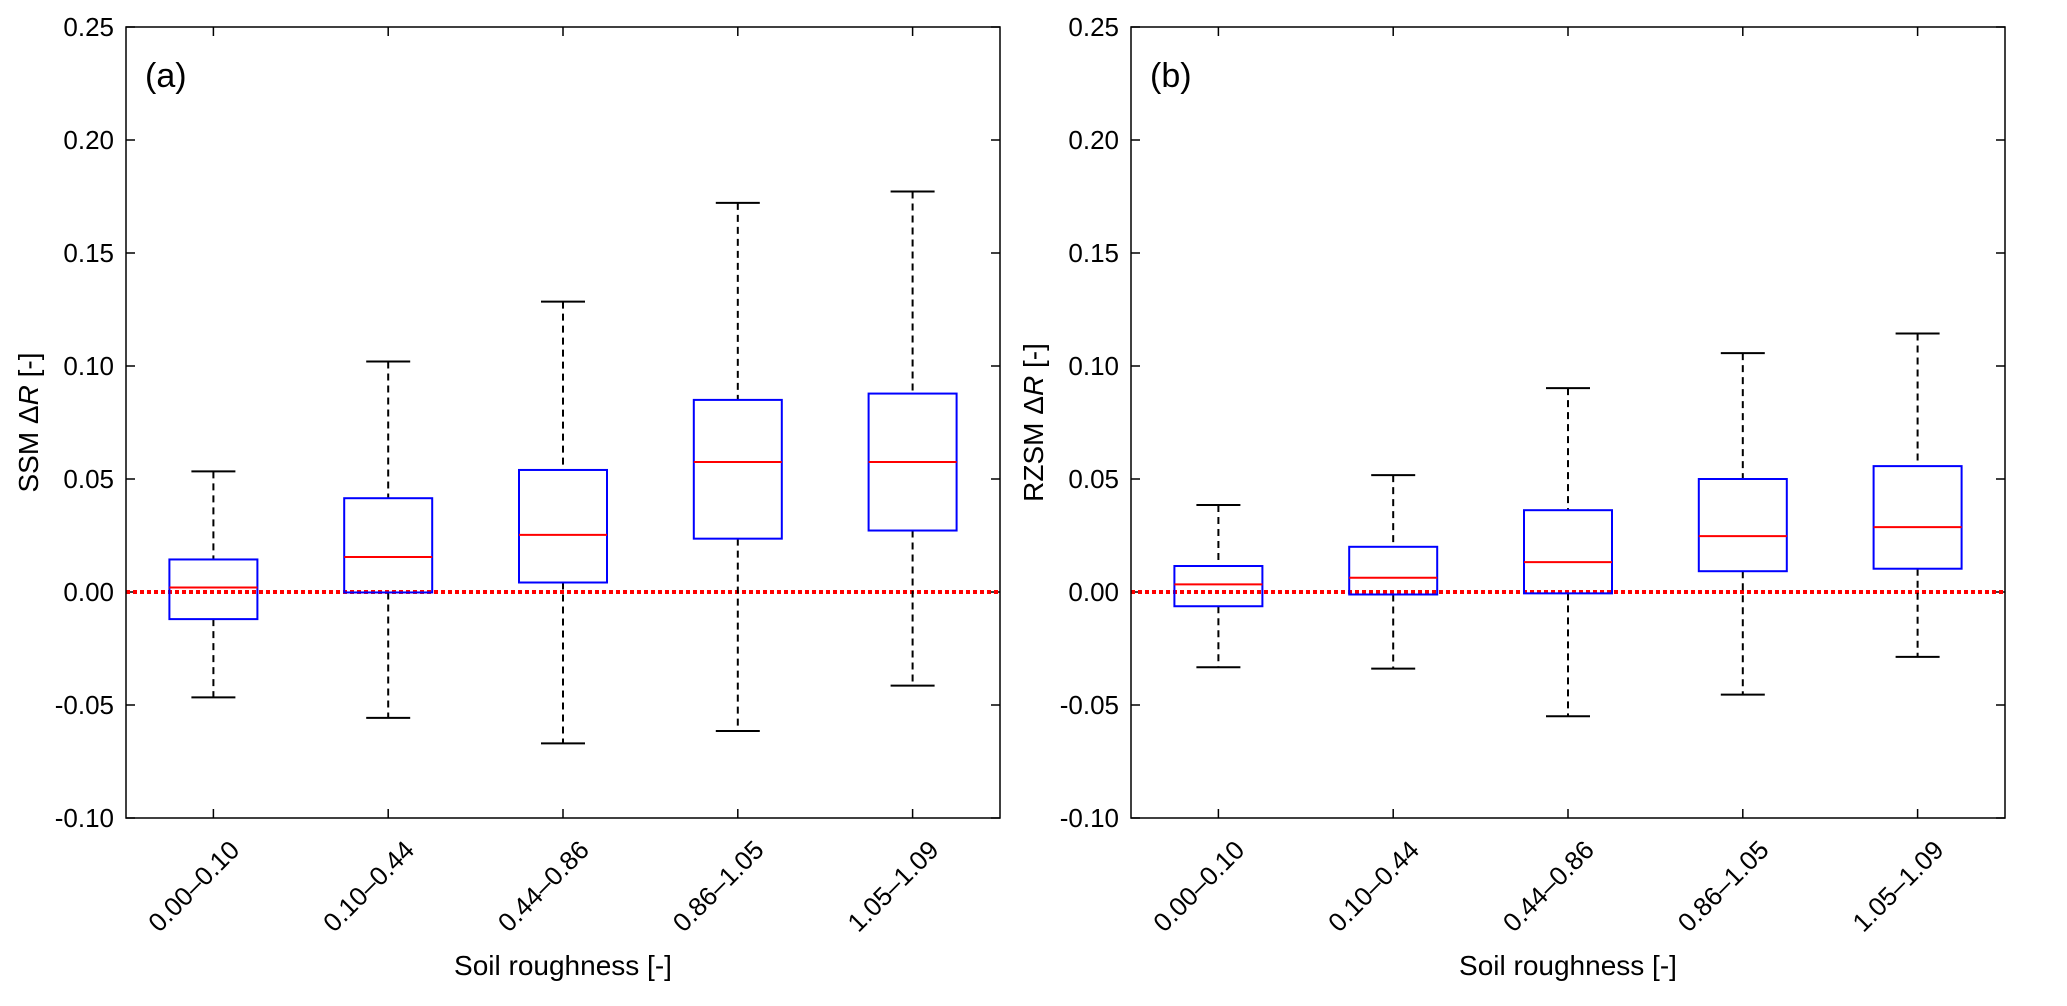 Image resolution: width=2067 pixels, height=1006 pixels. I want to click on y-axis-label-prefix: SSM, so click(28, 458).